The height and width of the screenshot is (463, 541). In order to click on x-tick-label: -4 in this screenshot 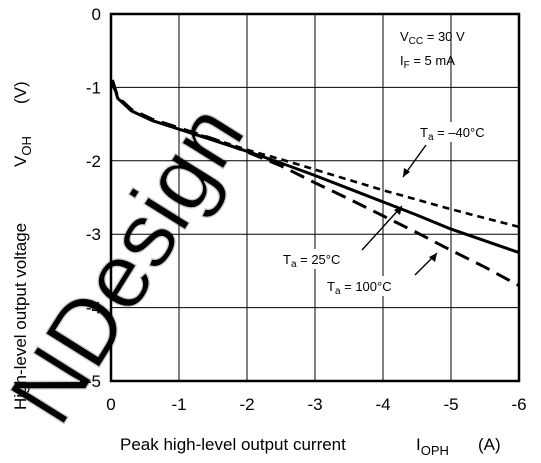, I will do `click(382, 404)`.